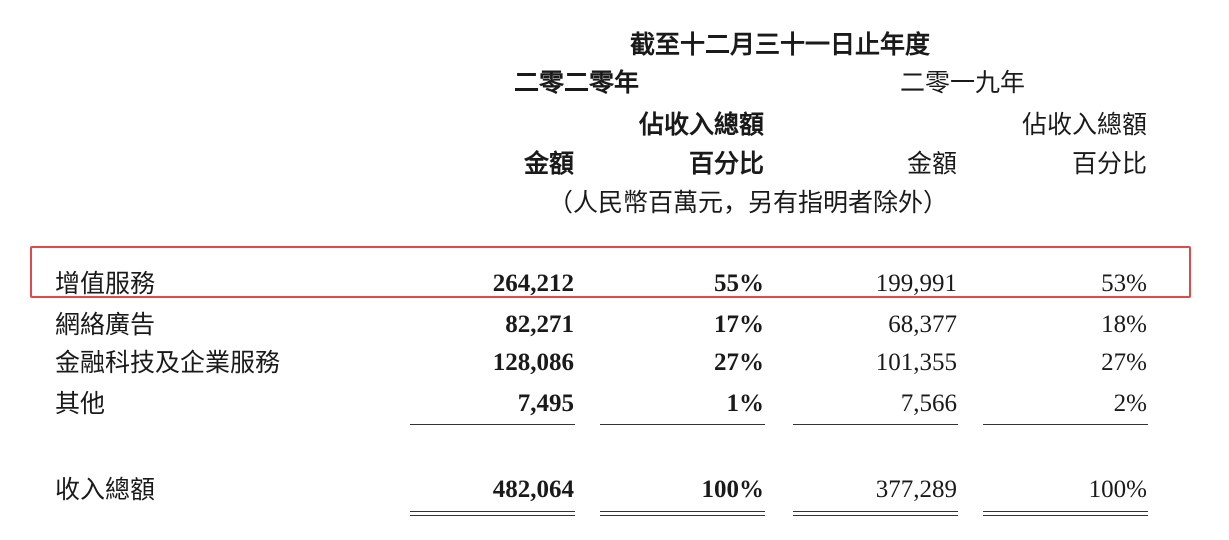  I want to click on total-amount-2019: 377,289, so click(916, 489).